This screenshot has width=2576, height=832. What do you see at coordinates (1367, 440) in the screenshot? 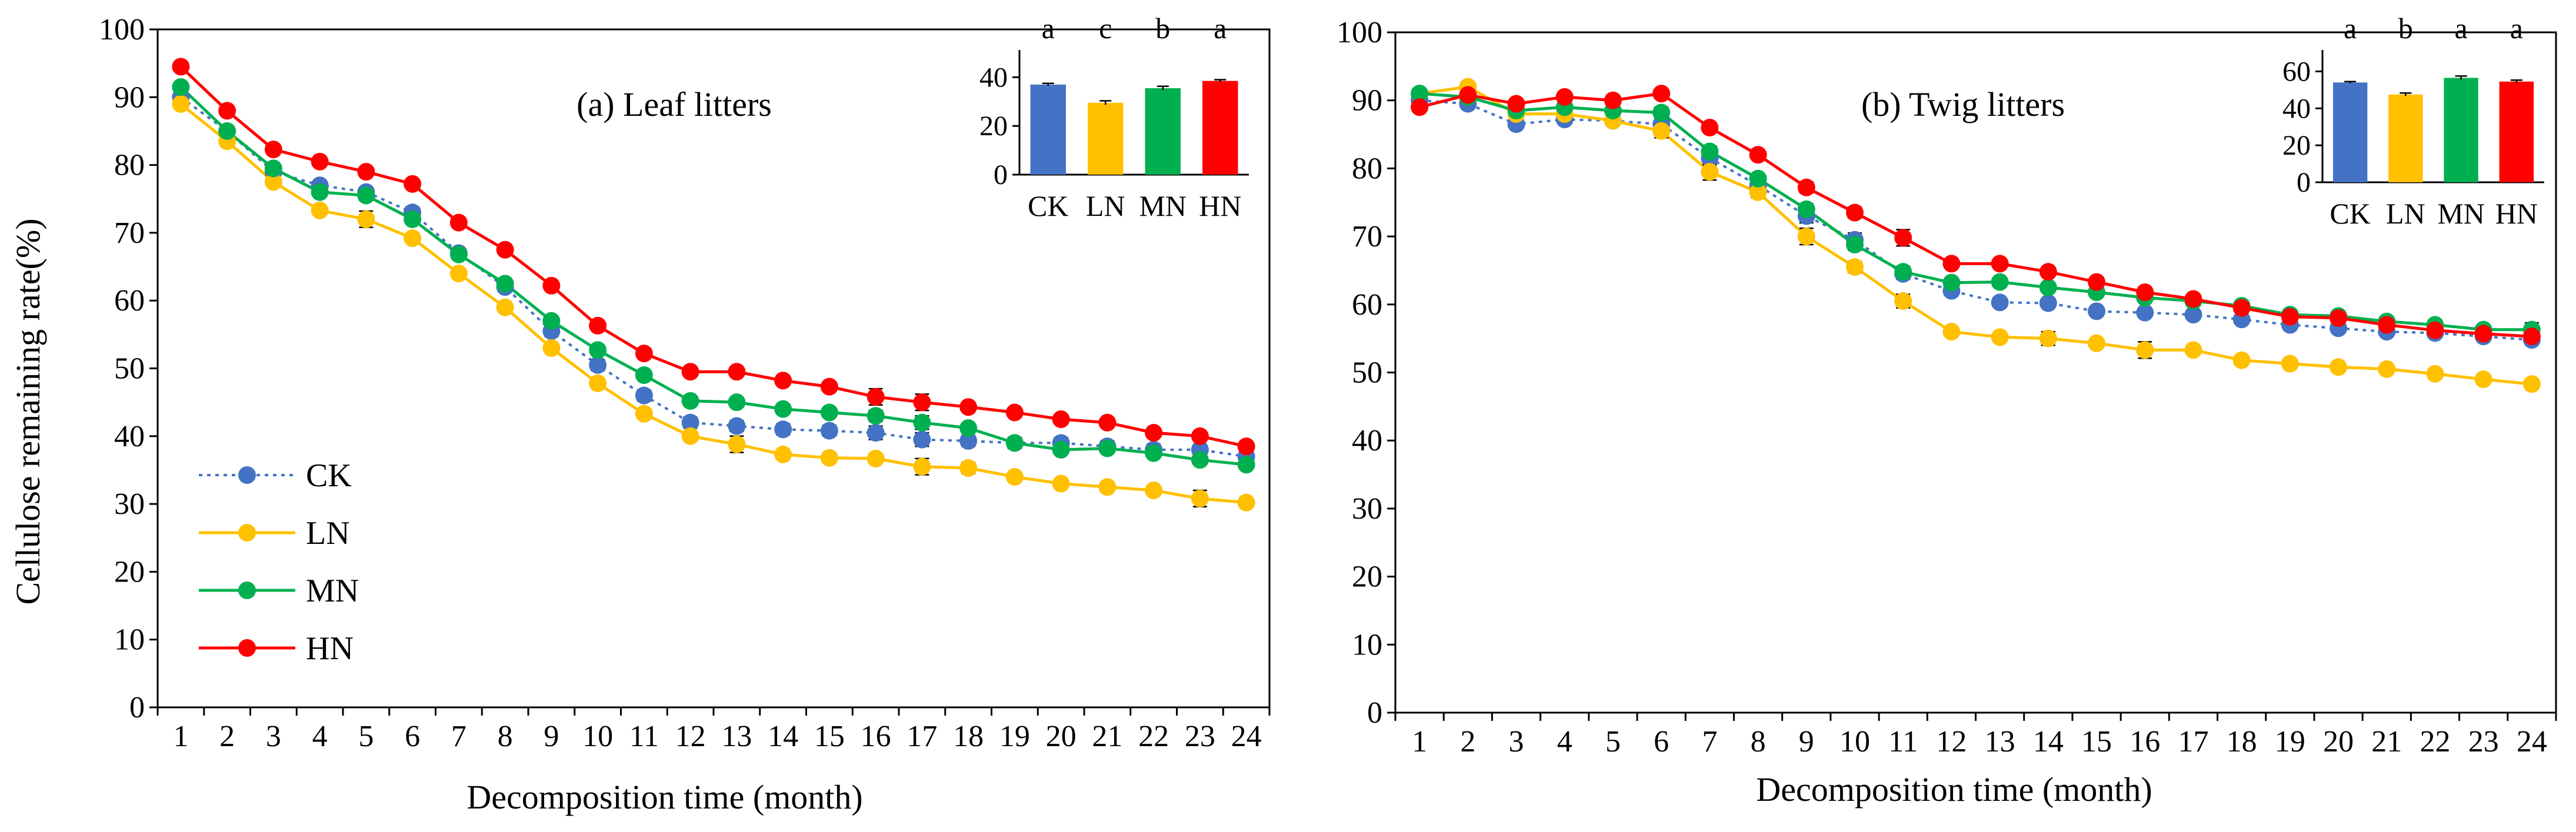
I see `y-tick-label: 40` at bounding box center [1367, 440].